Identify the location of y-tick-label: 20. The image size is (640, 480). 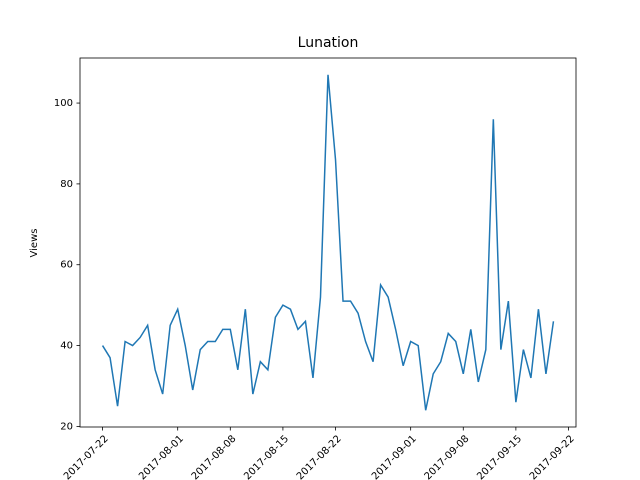
(66, 426).